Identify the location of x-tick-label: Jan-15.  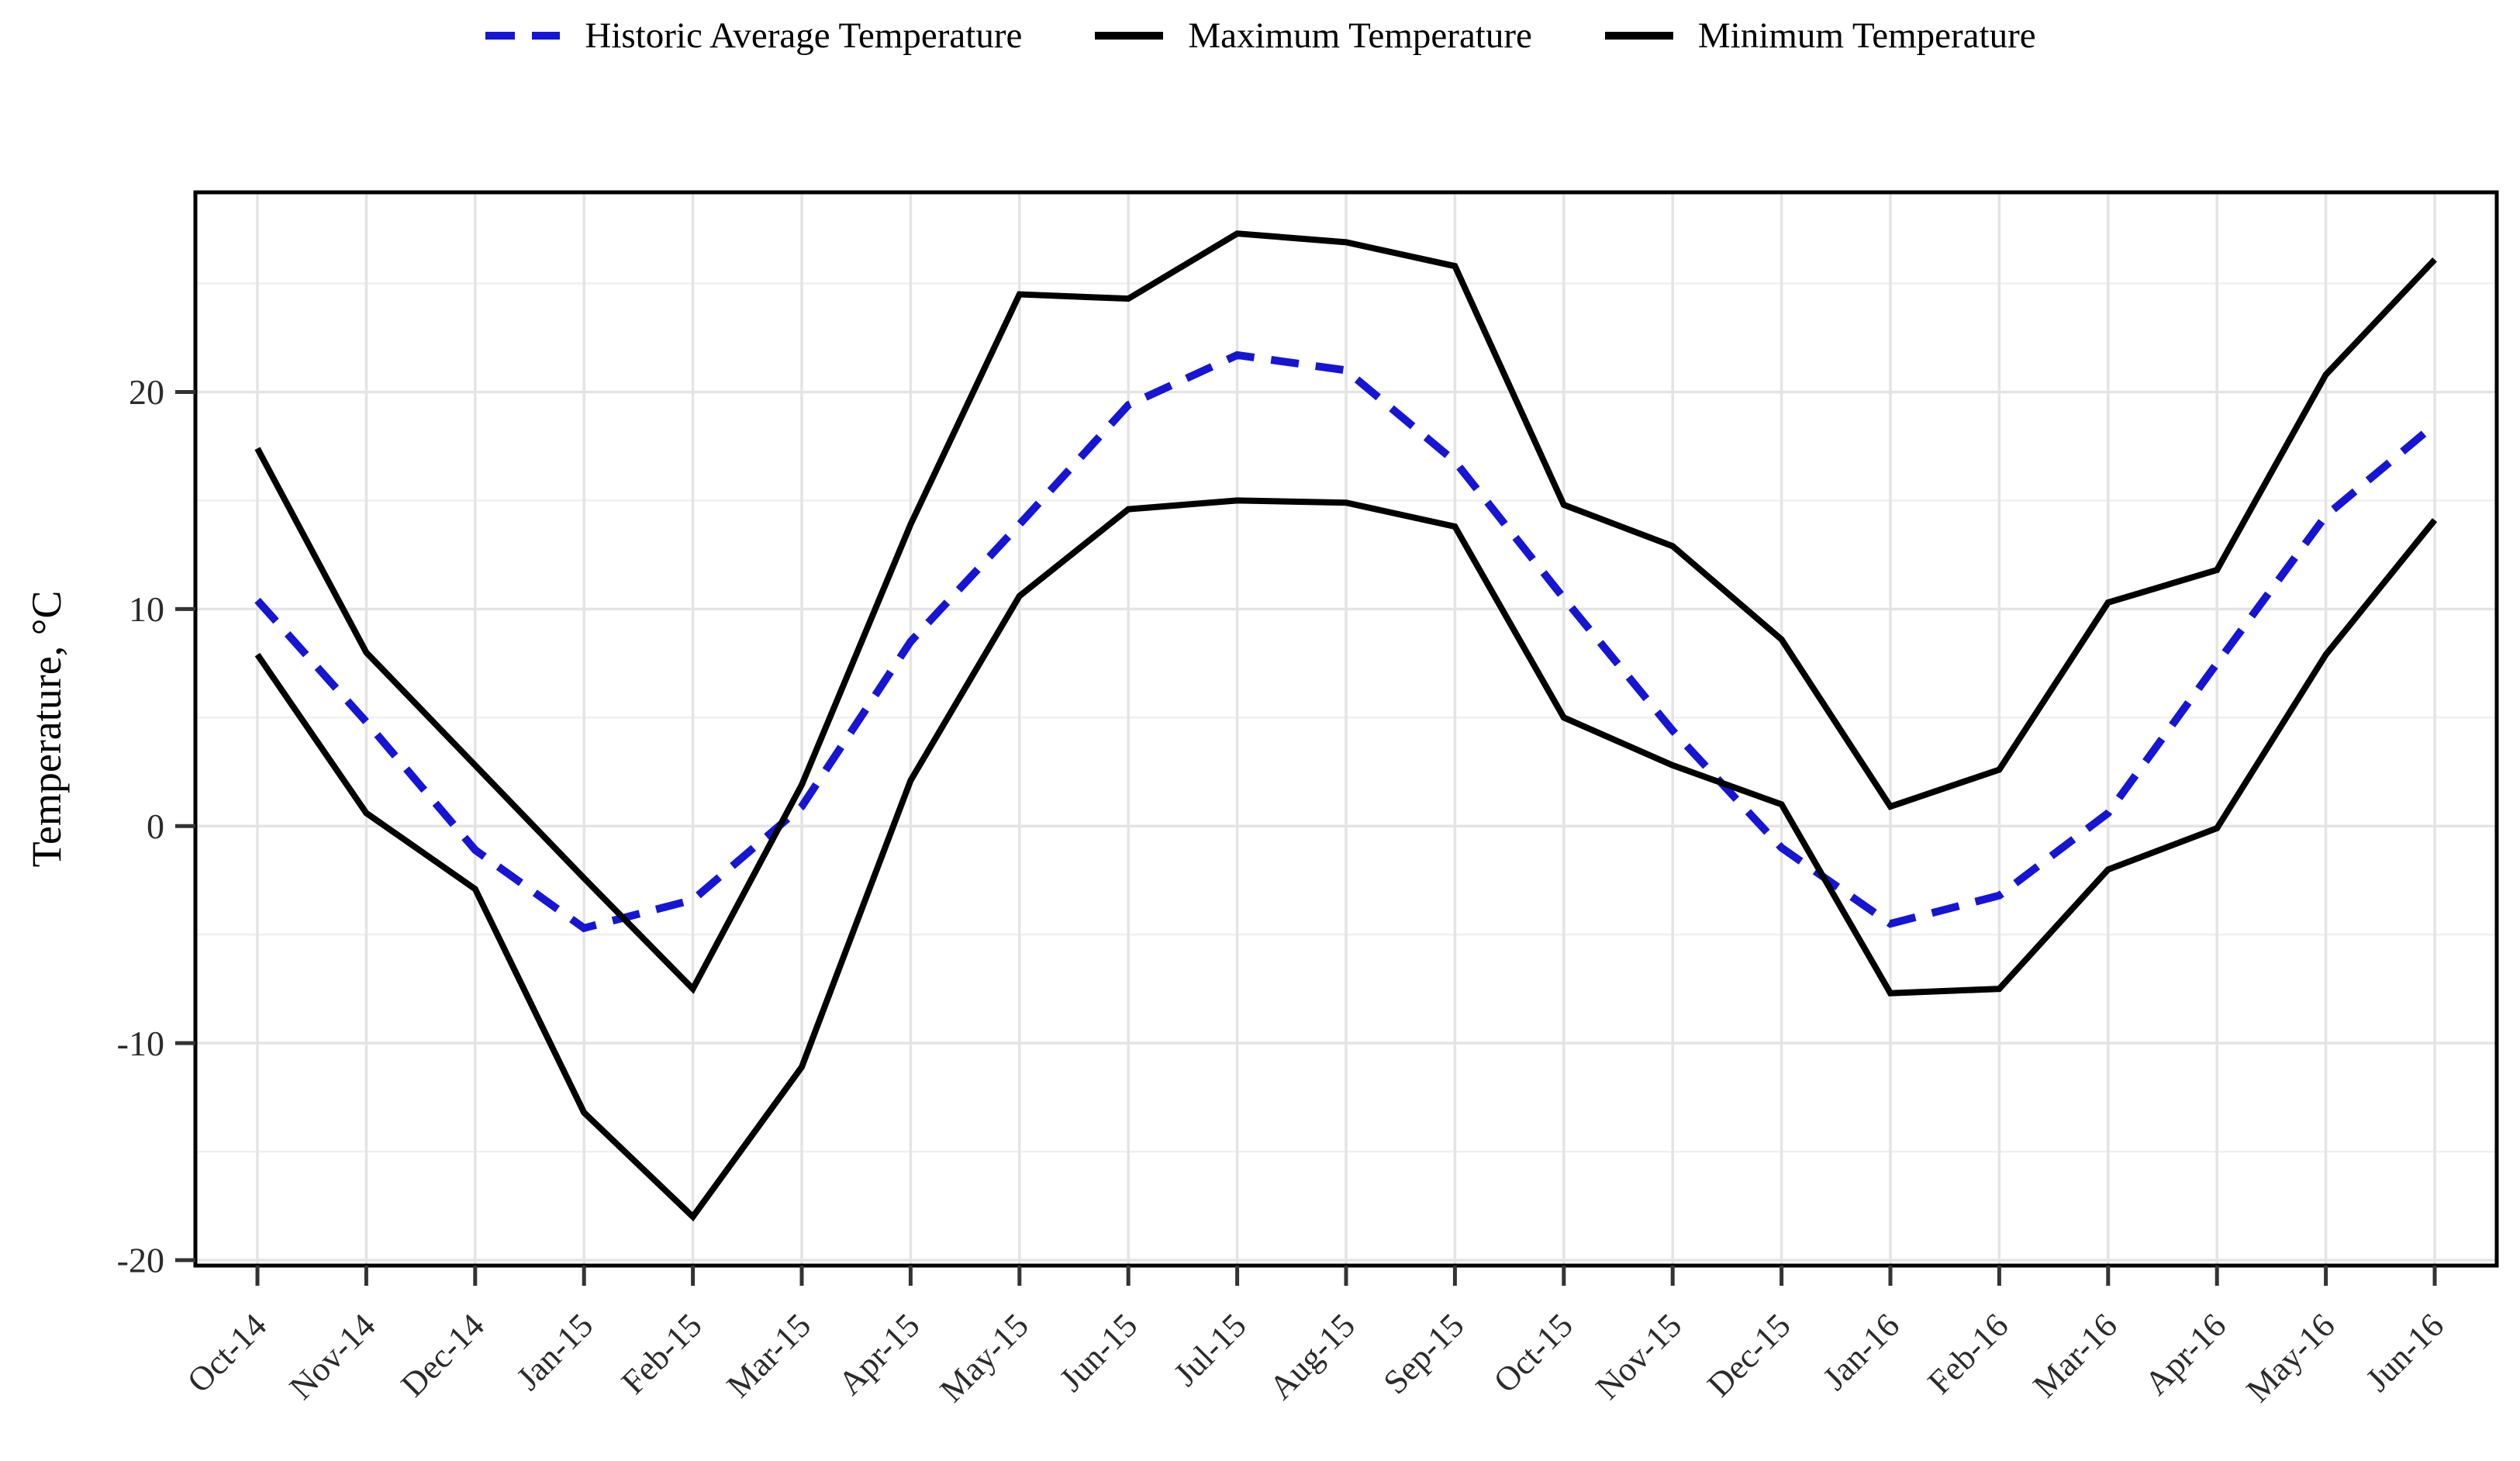
(555, 1351).